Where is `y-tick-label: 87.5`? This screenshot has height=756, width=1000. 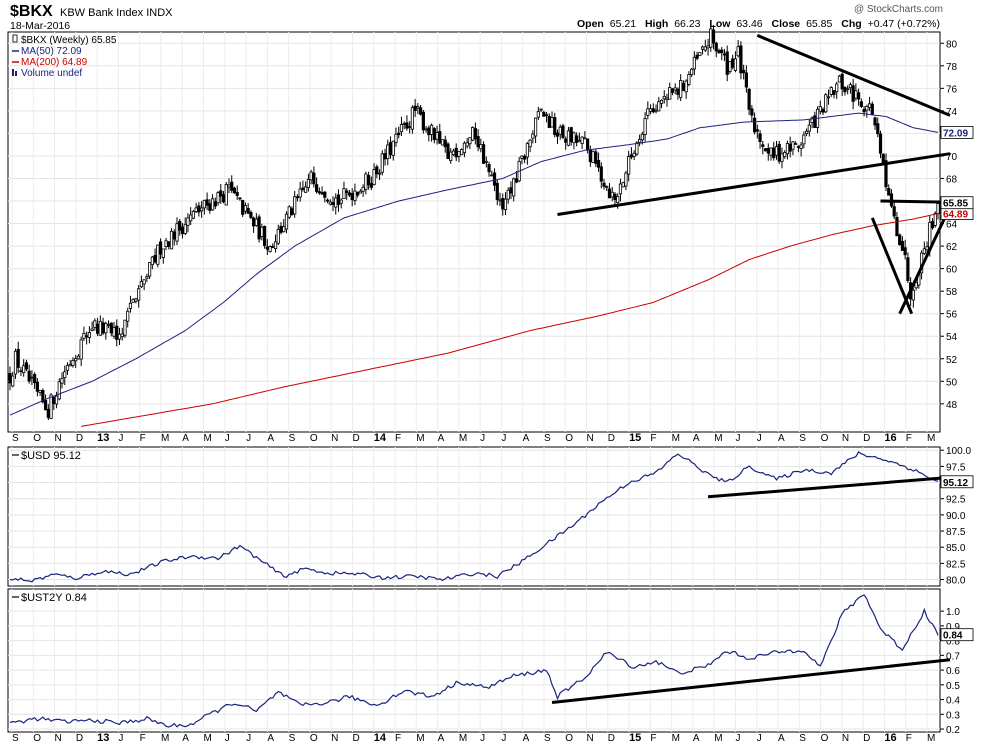 y-tick-label: 87.5 is located at coordinates (956, 532).